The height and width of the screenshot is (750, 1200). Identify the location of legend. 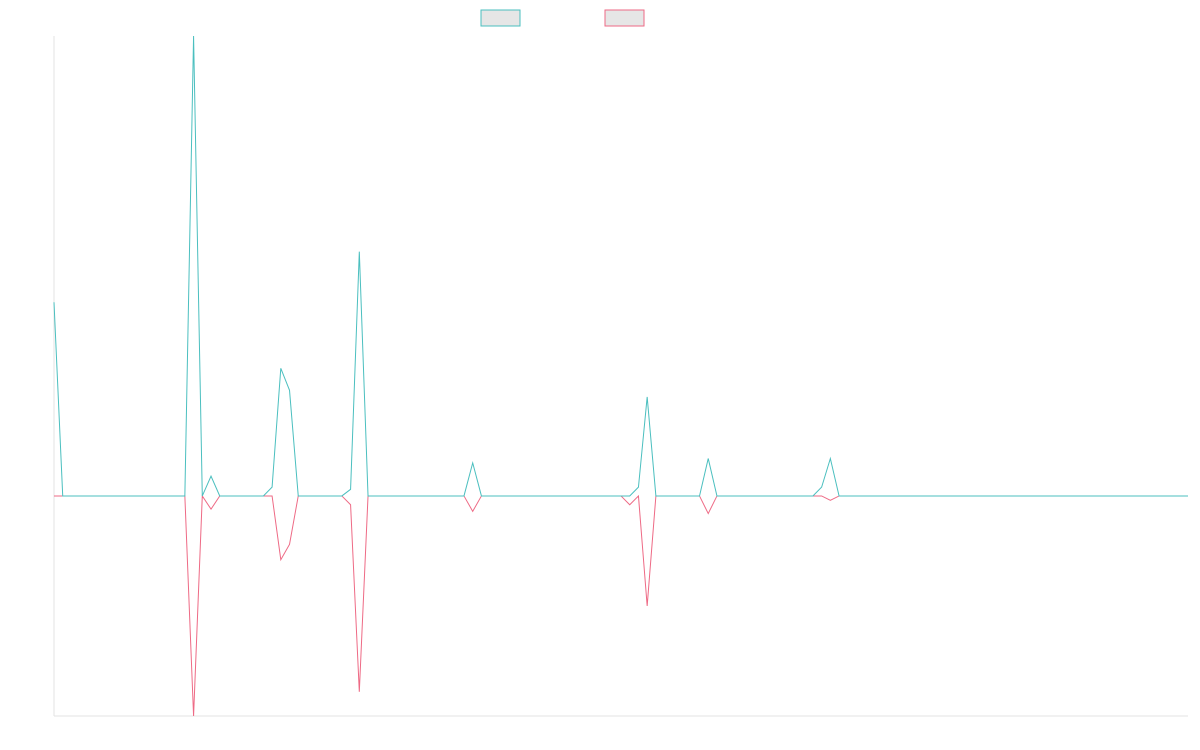
(562, 18).